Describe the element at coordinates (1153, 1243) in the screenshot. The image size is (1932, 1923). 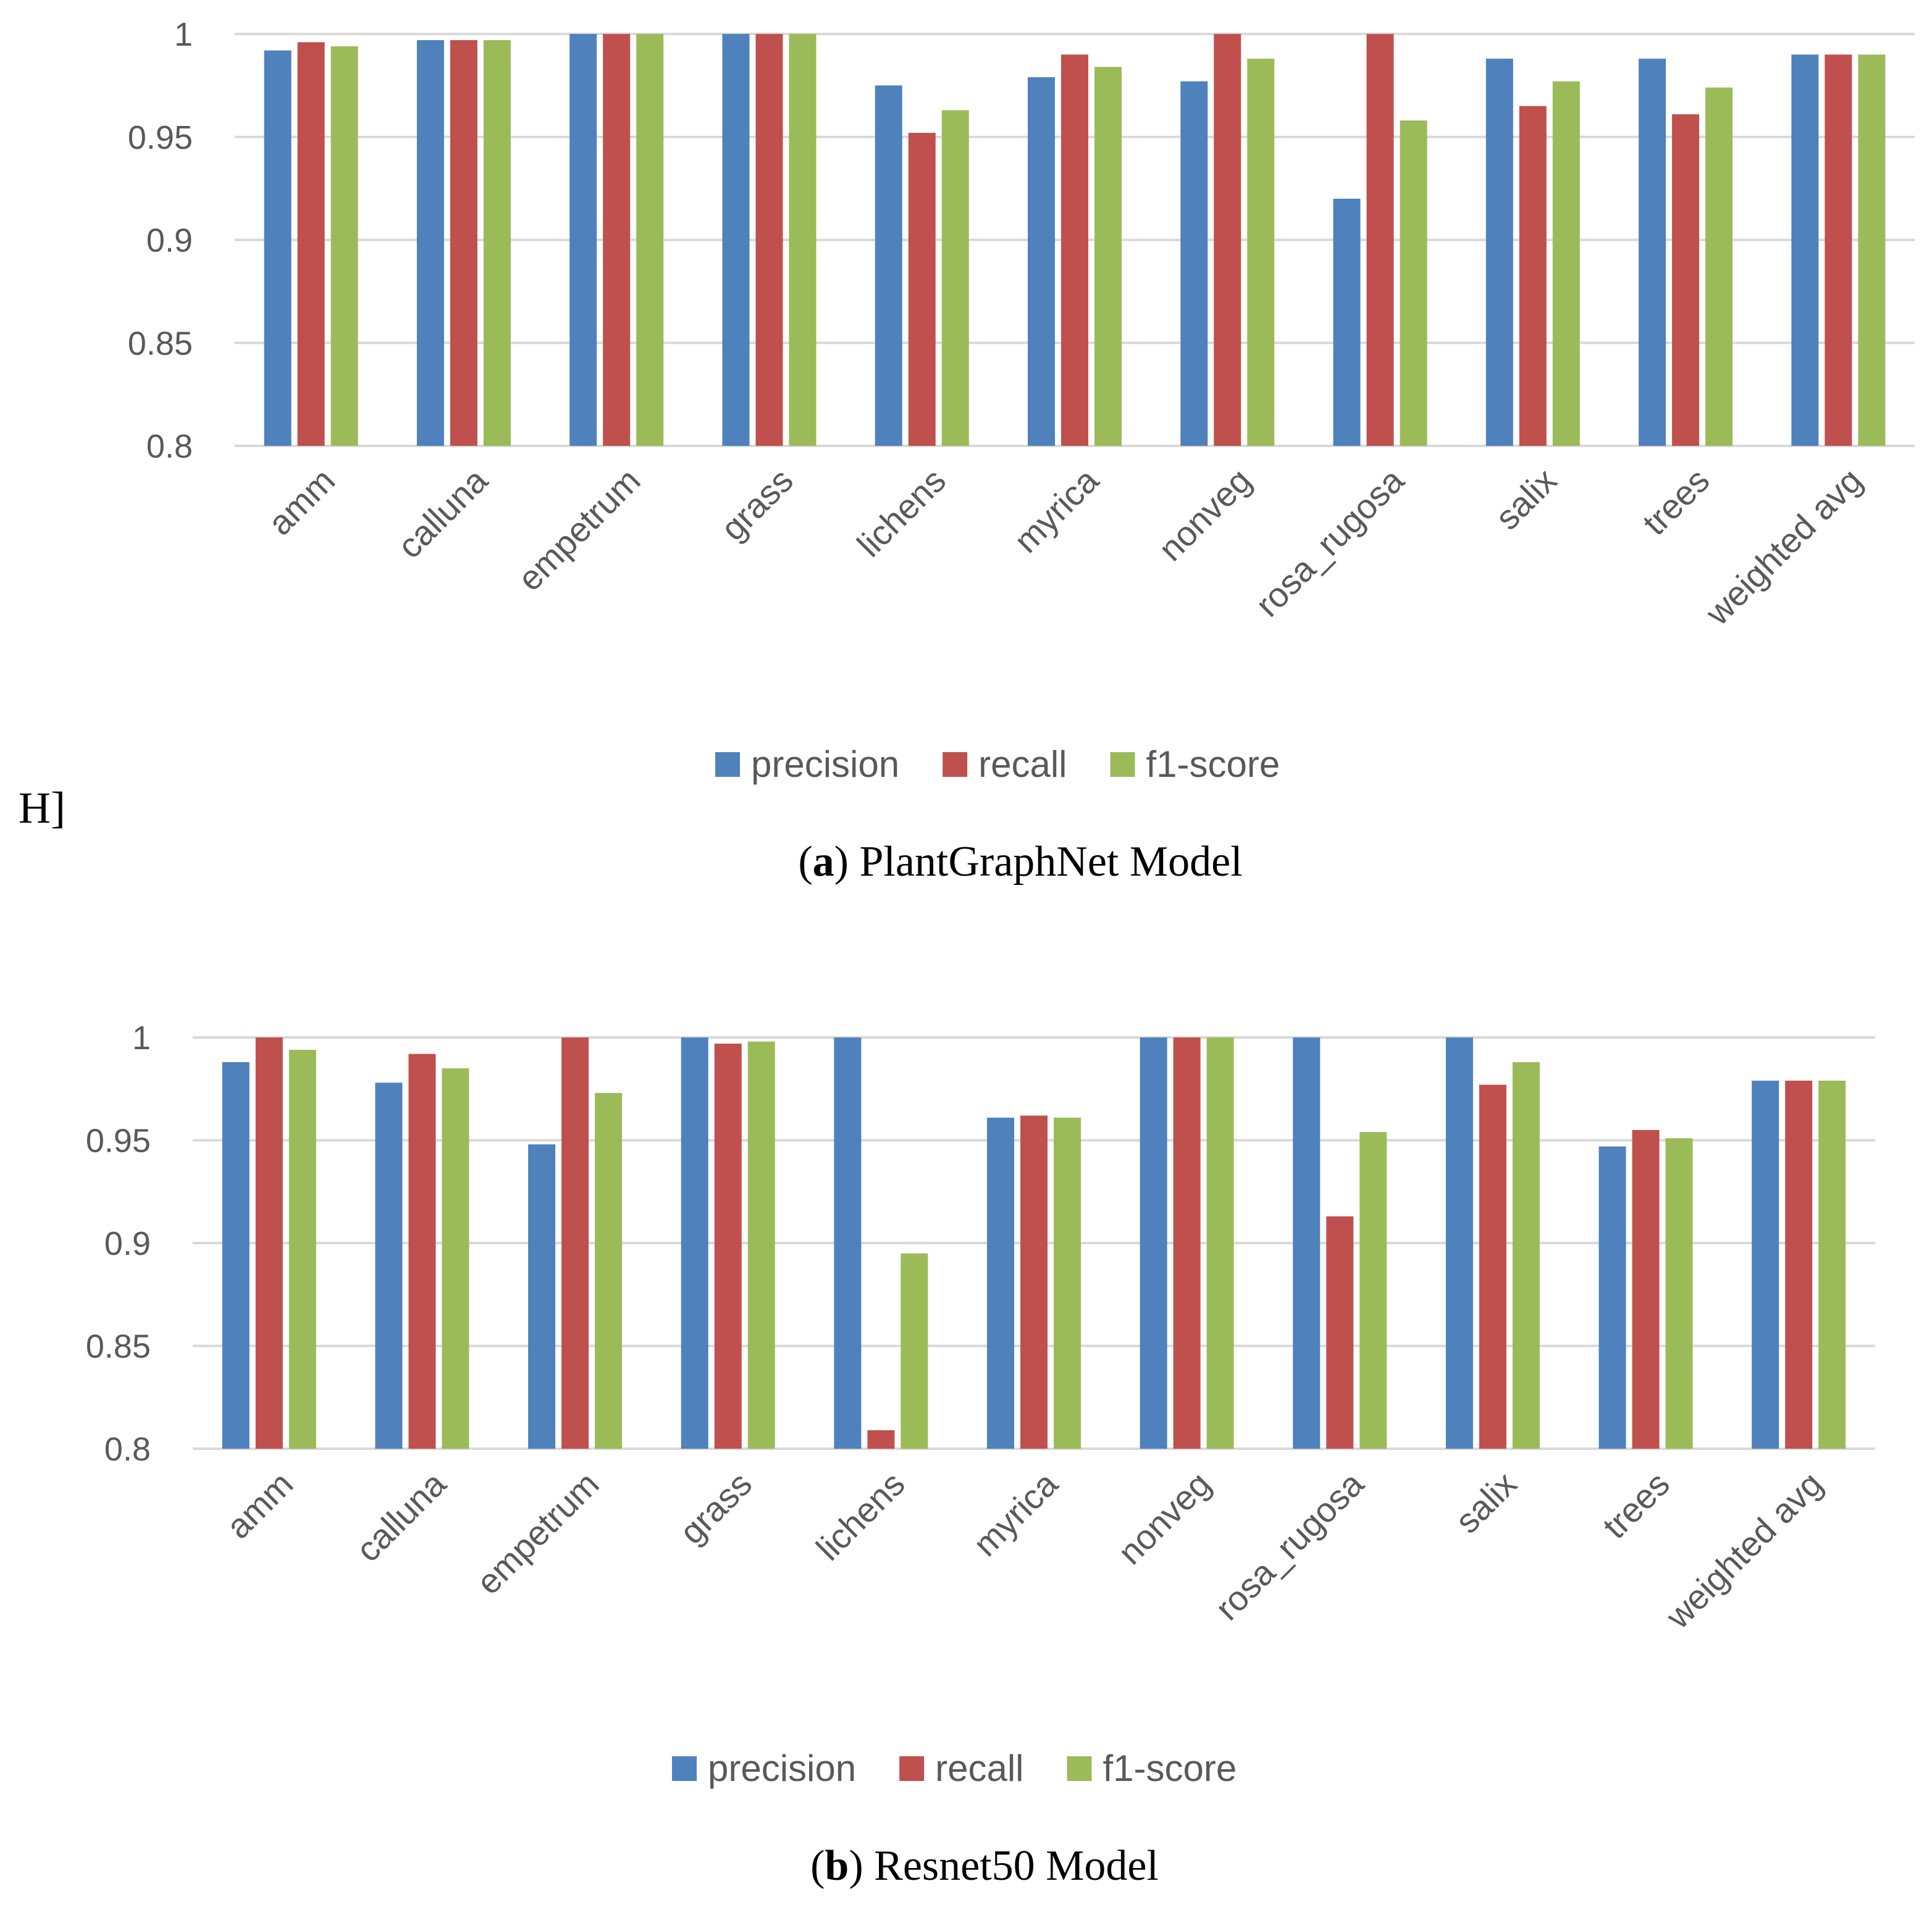
I see `bar-precision-nonveg` at that location.